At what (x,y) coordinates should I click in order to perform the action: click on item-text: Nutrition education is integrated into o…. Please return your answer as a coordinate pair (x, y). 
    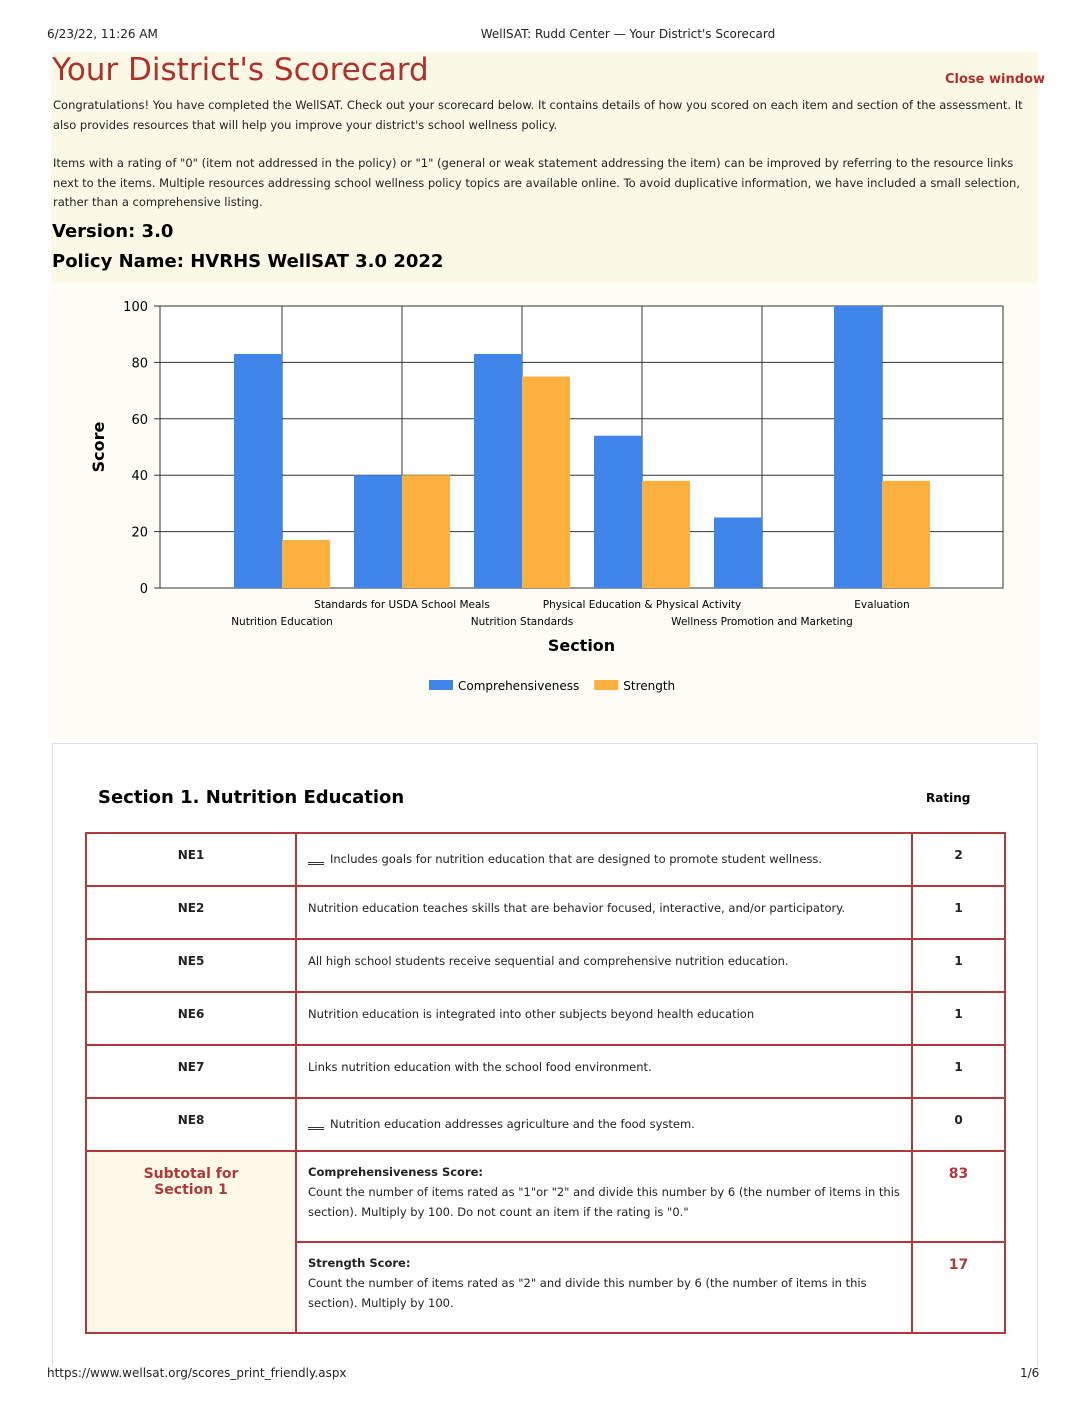
    Looking at the image, I should click on (604, 1018).